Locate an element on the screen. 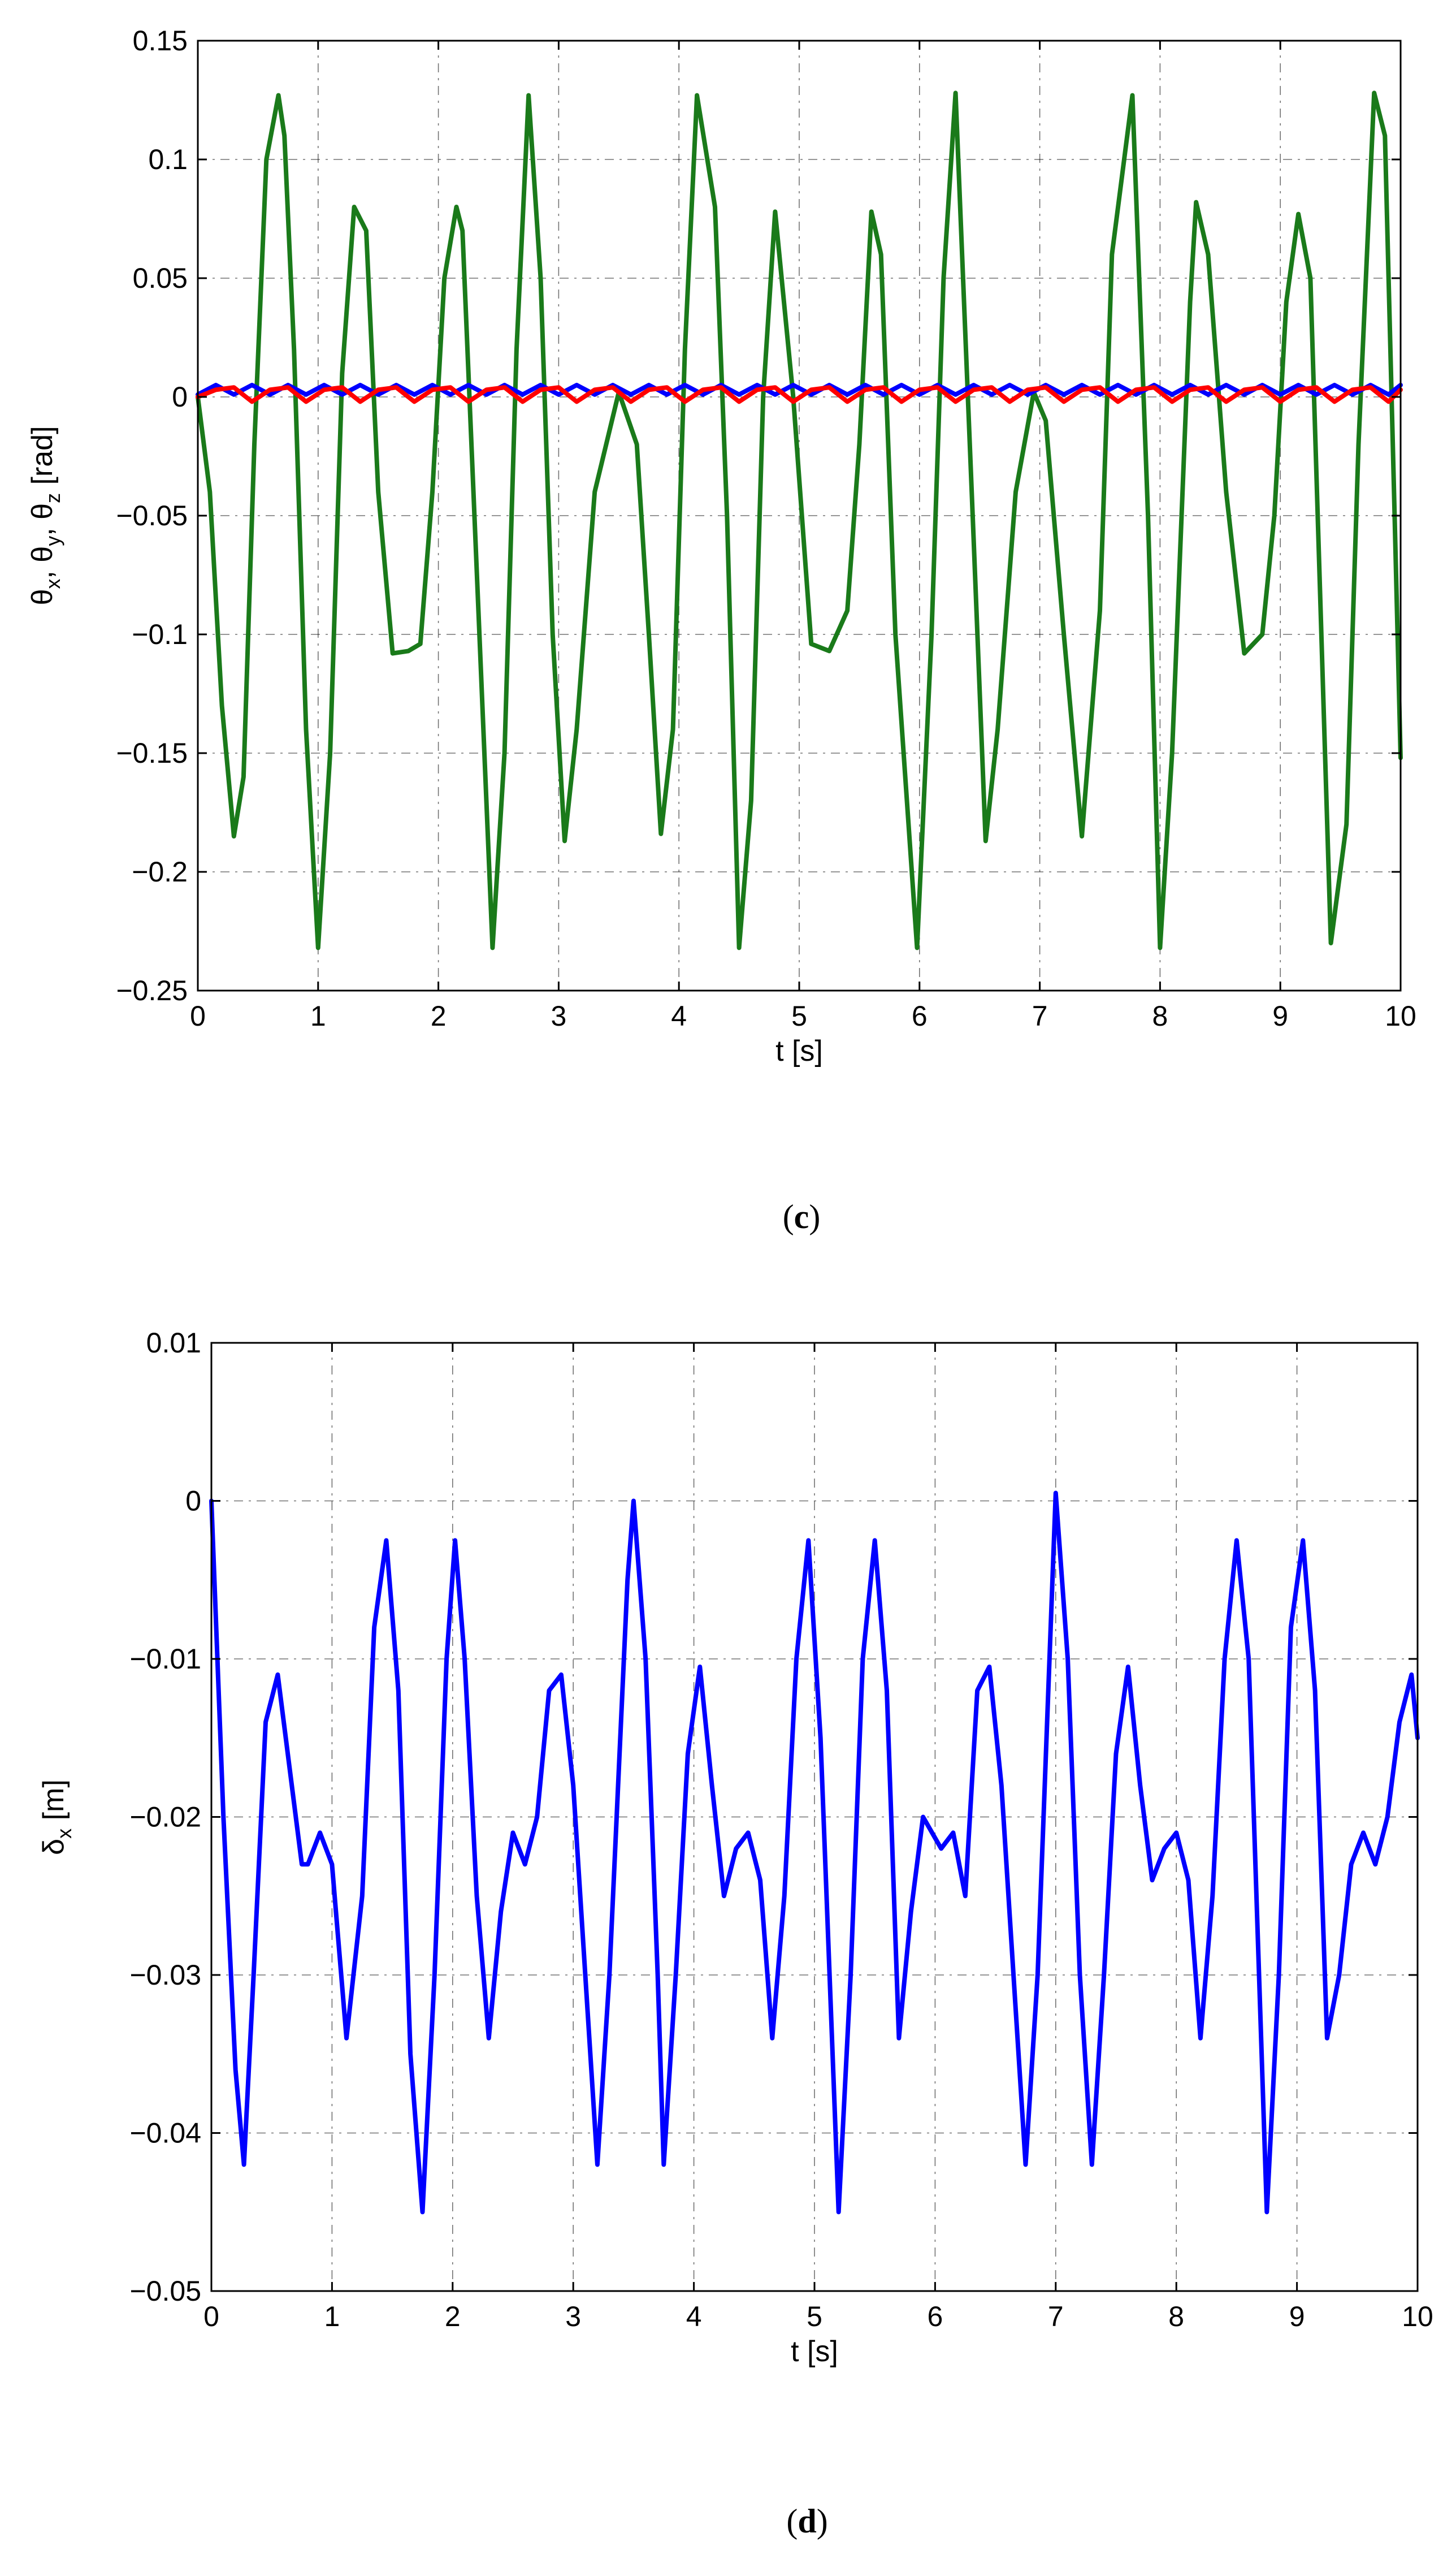 This screenshot has height=2563, width=1456. y-tick-label: 0.05 is located at coordinates (160, 278).